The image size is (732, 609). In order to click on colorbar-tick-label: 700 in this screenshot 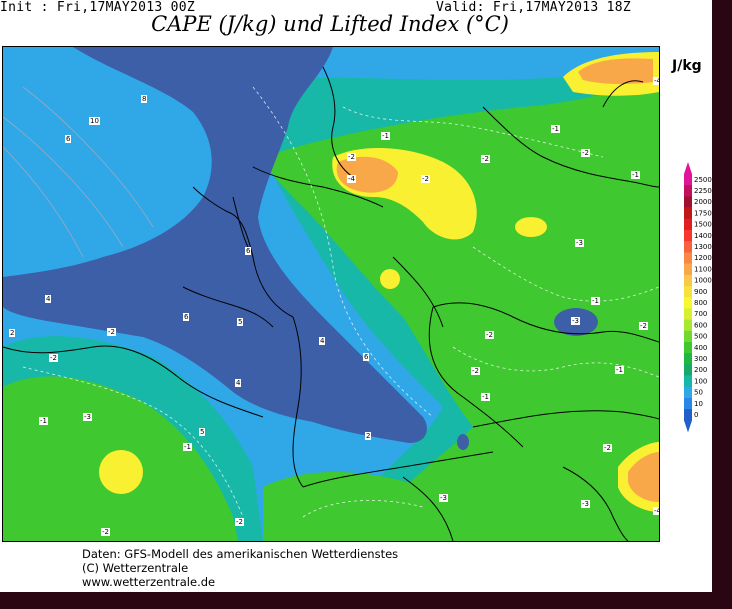, I will do `click(700, 314)`.